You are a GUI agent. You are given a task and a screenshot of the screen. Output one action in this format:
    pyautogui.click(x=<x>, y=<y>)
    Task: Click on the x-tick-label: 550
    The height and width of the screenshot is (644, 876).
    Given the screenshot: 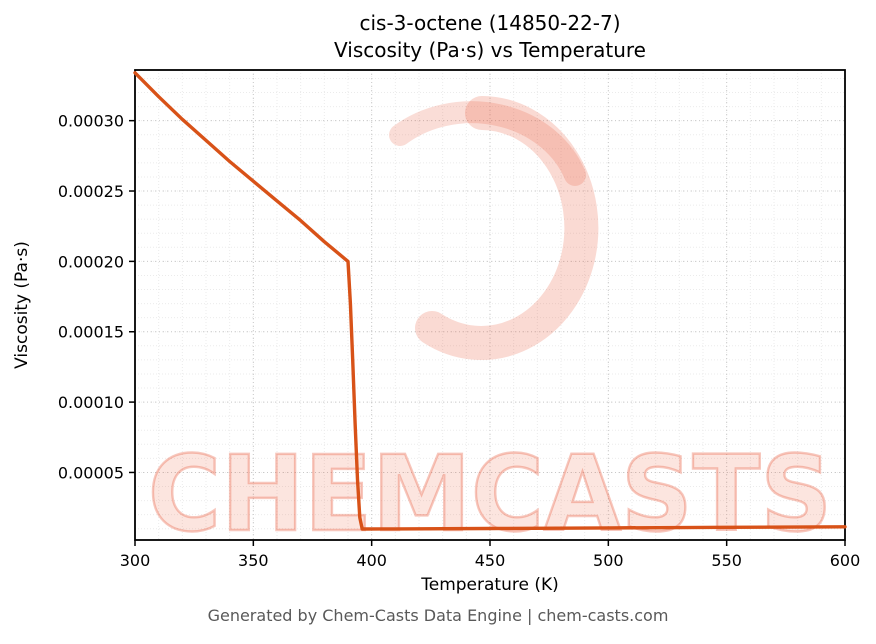 What is the action you would take?
    pyautogui.click(x=726, y=560)
    